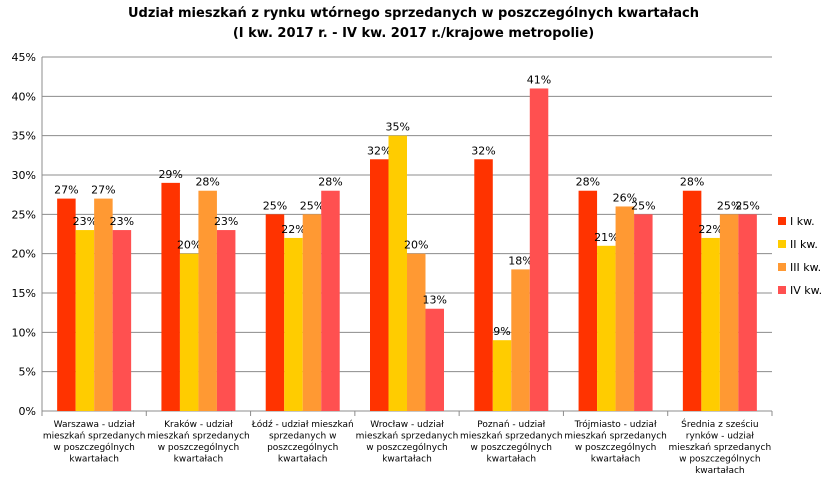  I want to click on y-tick-label: 5%, so click(27, 372).